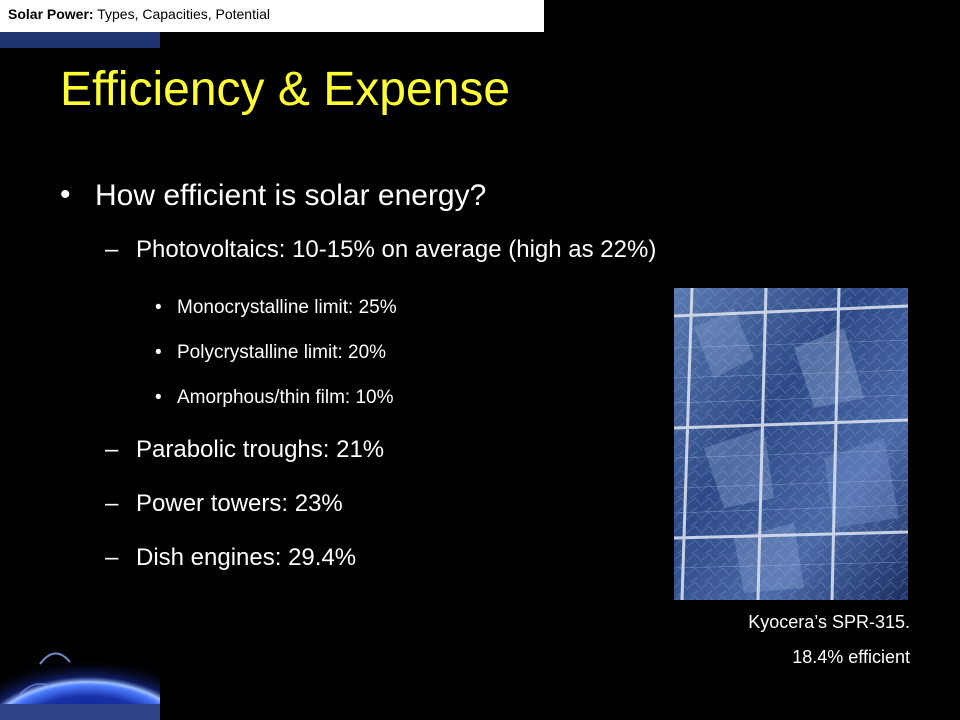 The image size is (960, 720). Describe the element at coordinates (239, 503) in the screenshot. I see `bullet-power-towers: Power towers: 23%` at that location.